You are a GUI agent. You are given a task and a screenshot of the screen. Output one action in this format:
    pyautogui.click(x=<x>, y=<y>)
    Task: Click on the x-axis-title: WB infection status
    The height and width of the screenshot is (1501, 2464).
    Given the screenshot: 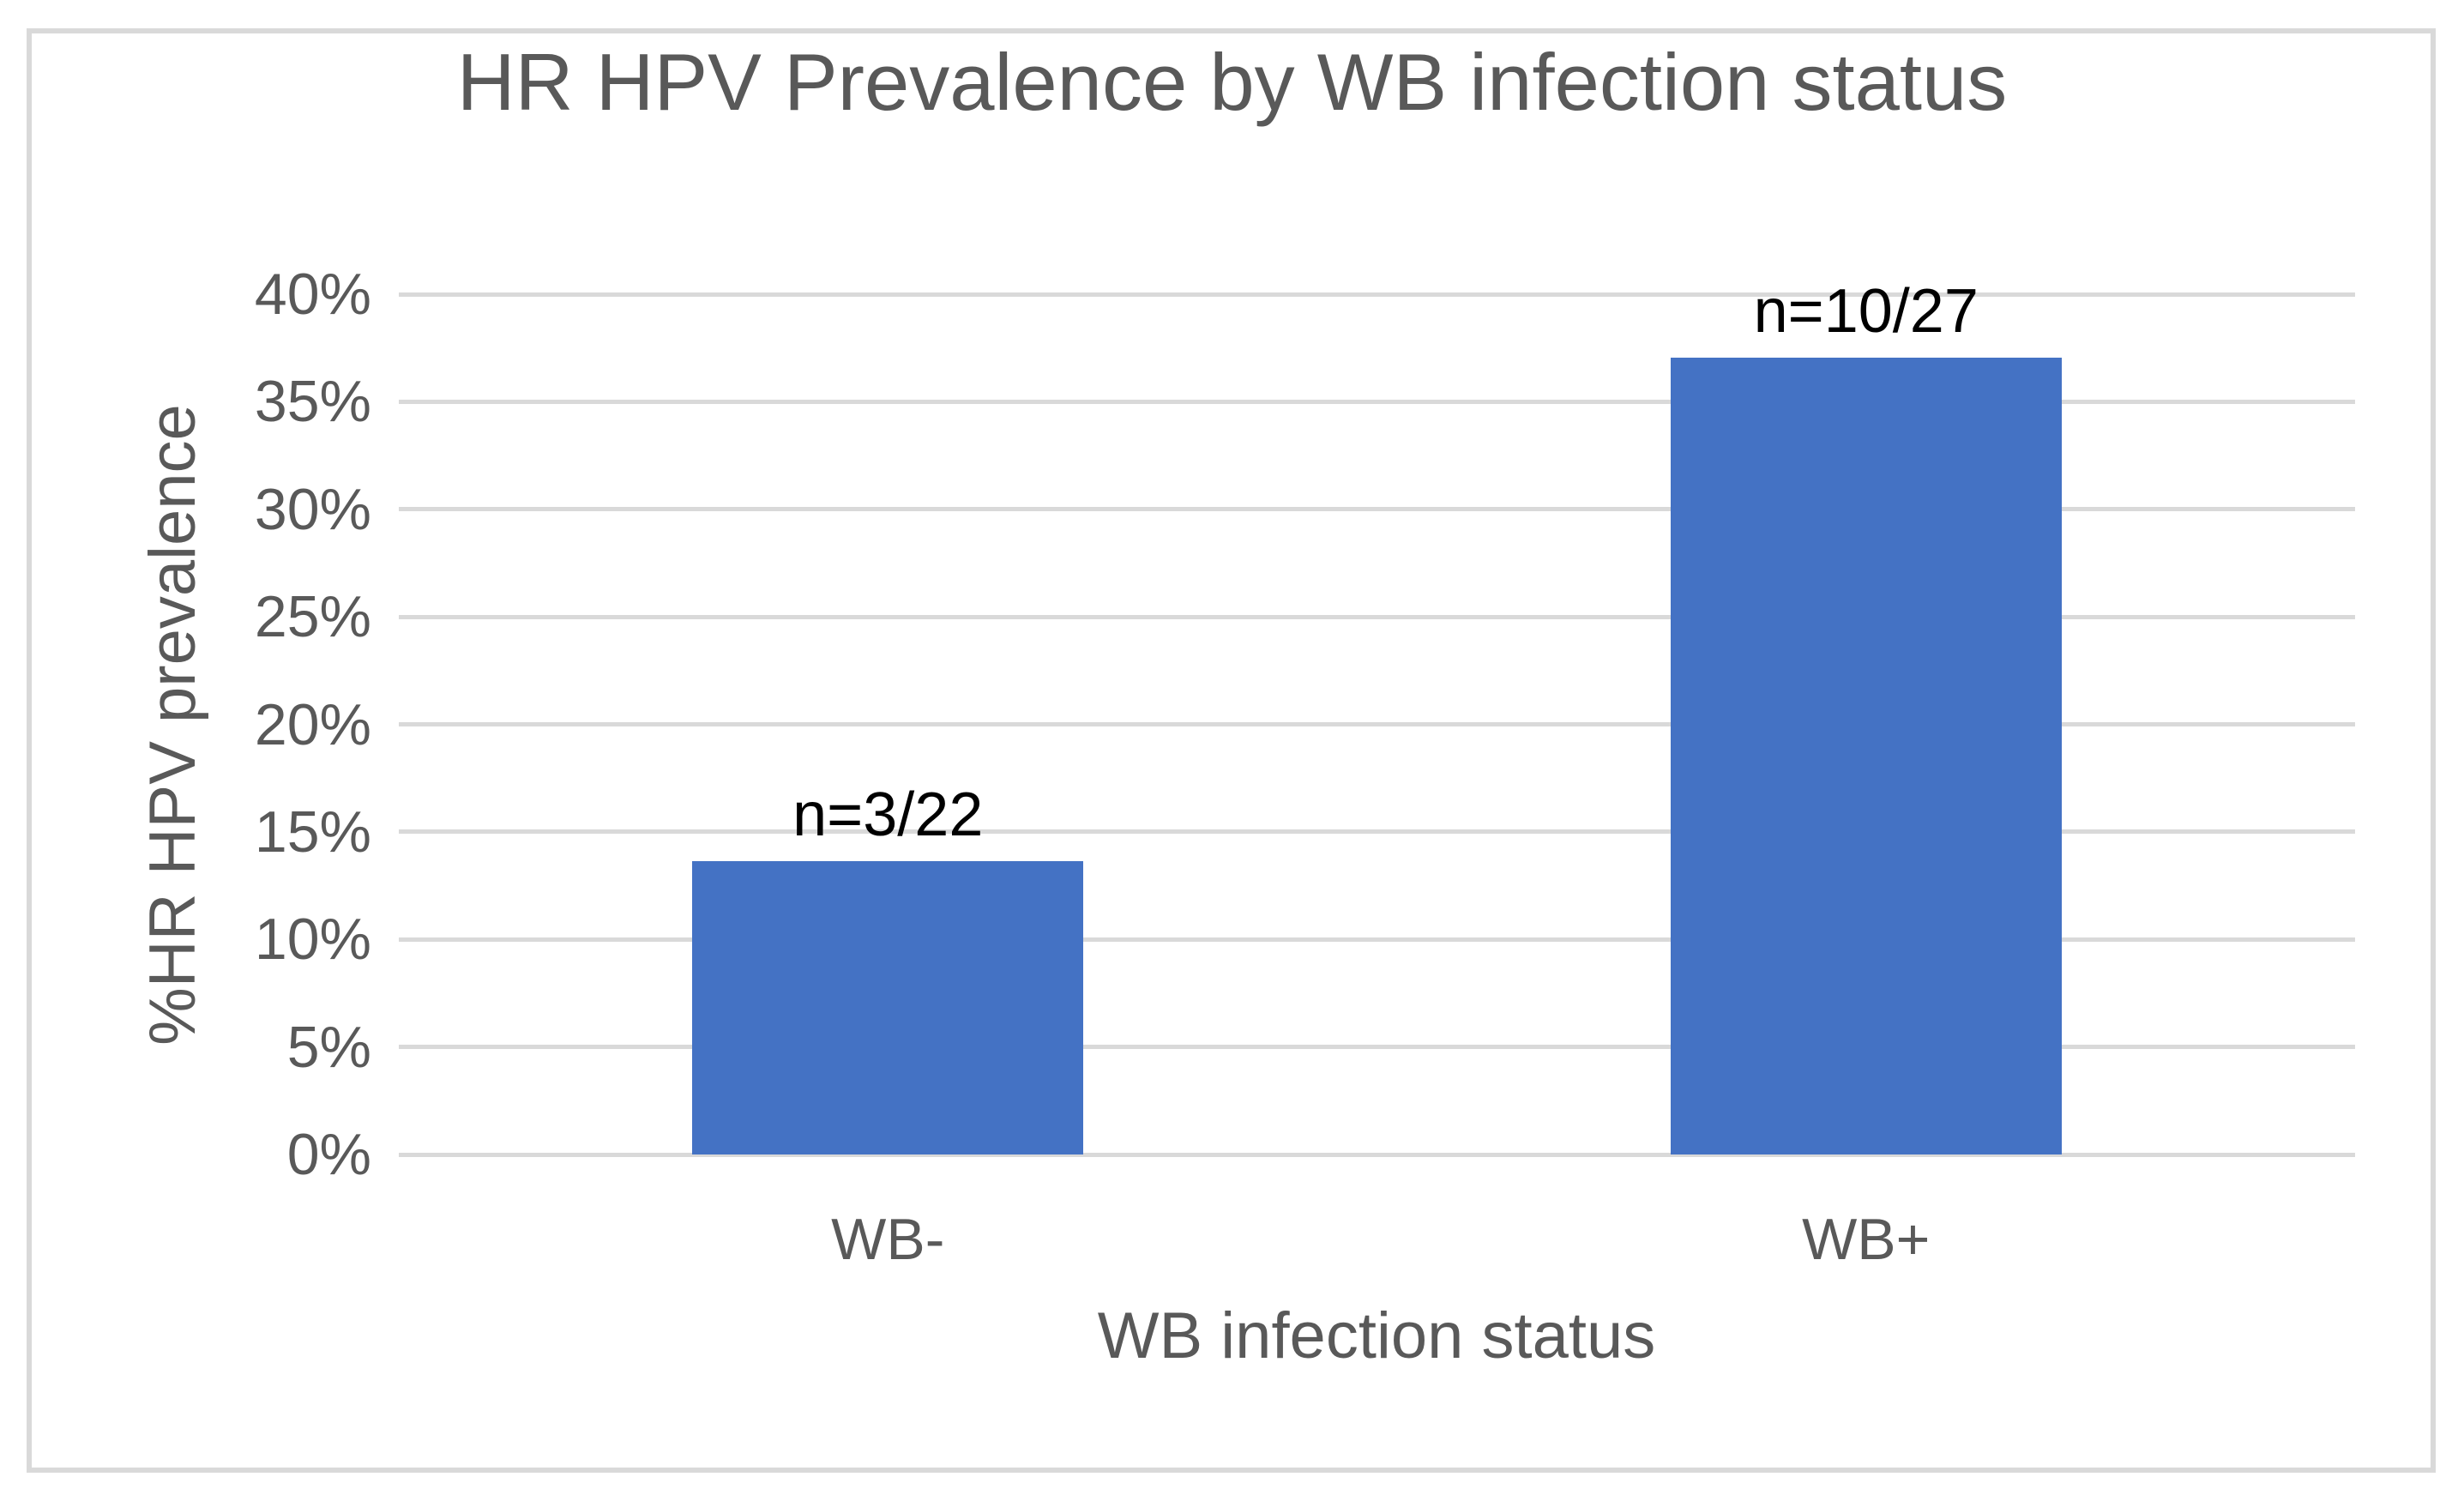 What is the action you would take?
    pyautogui.click(x=1377, y=1335)
    